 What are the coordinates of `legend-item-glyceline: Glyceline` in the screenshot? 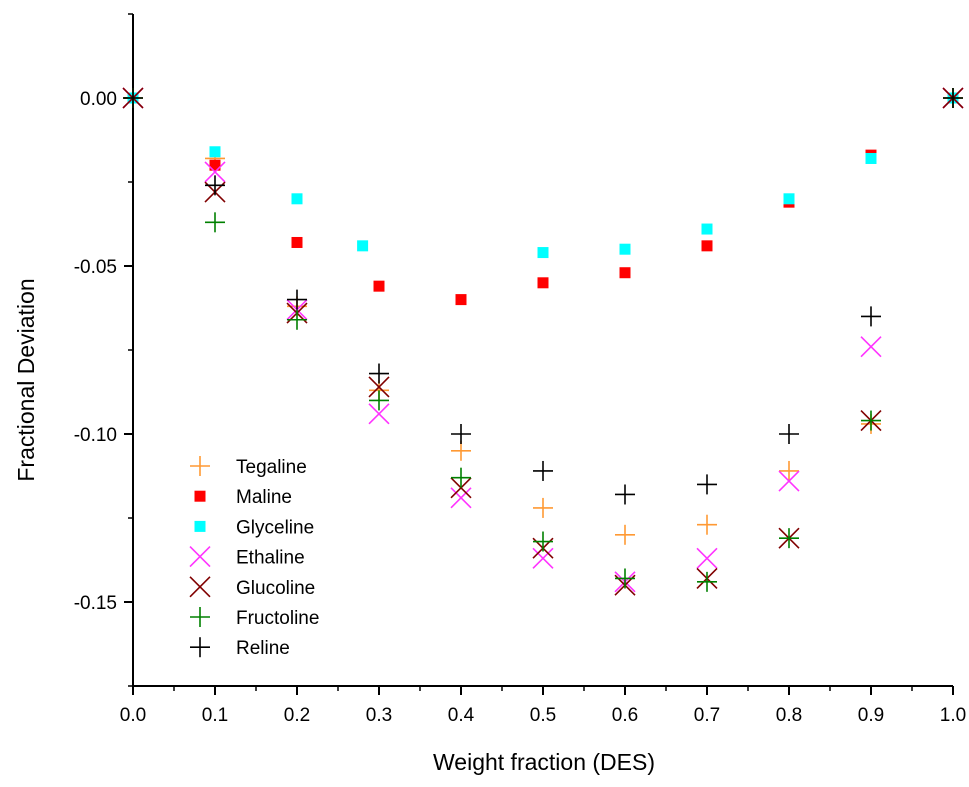 It's located at (254, 527).